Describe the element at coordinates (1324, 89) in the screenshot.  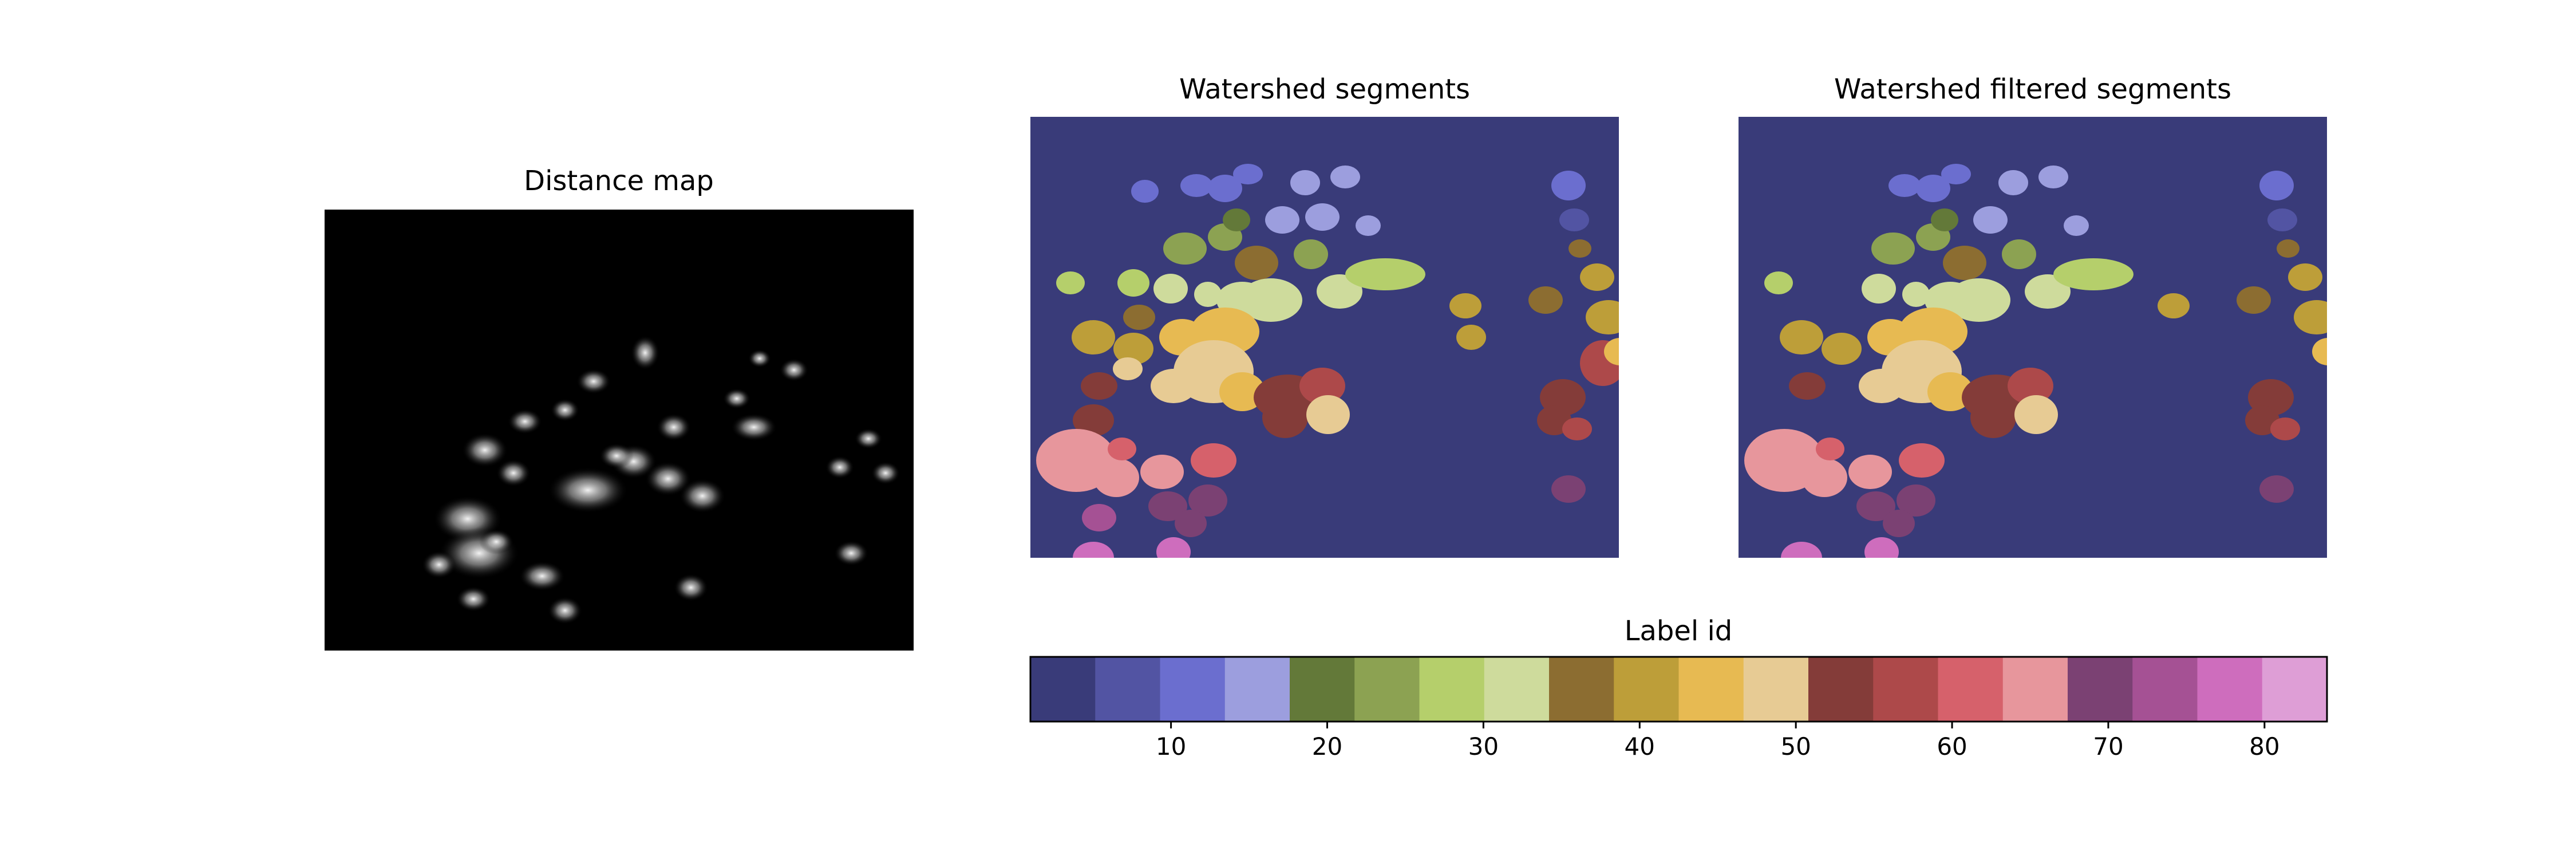
I see `watershed-segments-title: Watershed segments` at that location.